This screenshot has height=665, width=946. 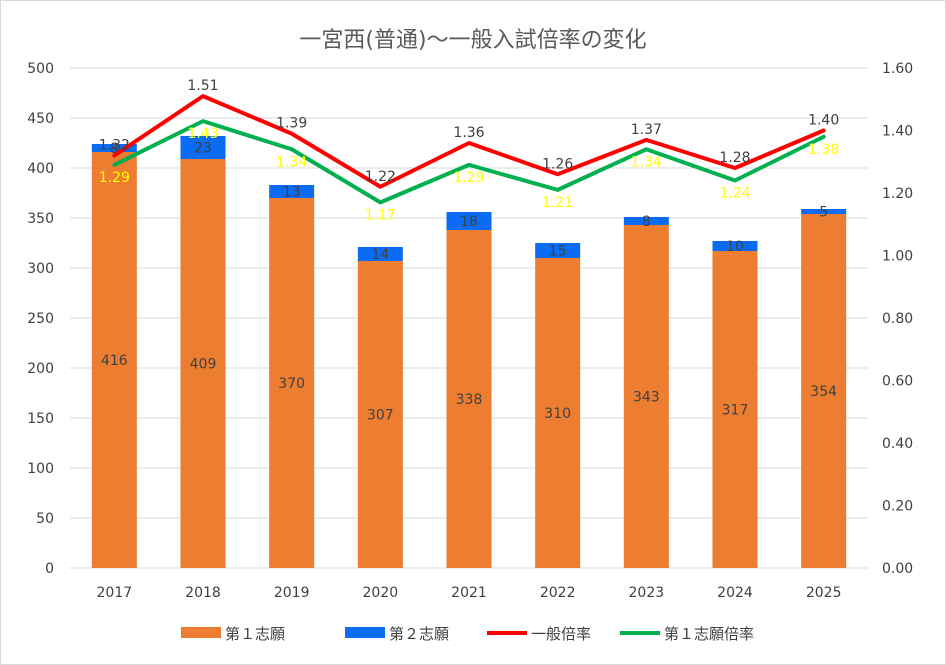 I want to click on y-left-tick-label: 450, so click(x=40, y=119).